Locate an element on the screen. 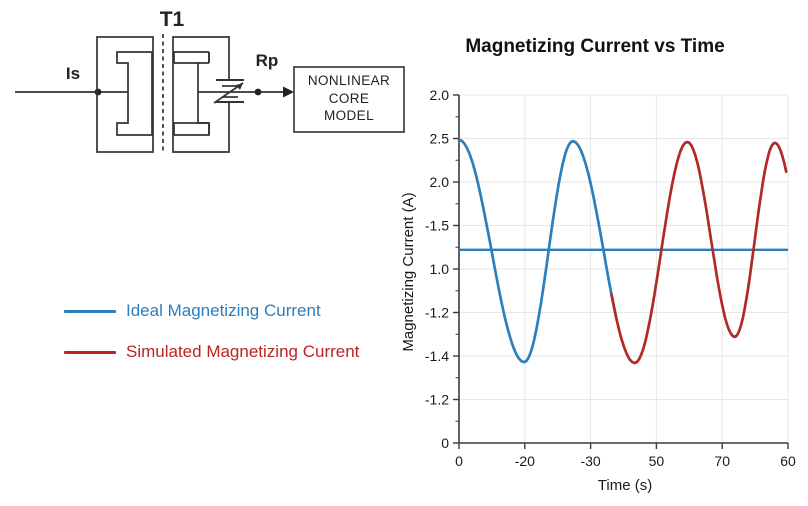 The width and height of the screenshot is (808, 506). legend-line-simulated is located at coordinates (90, 352).